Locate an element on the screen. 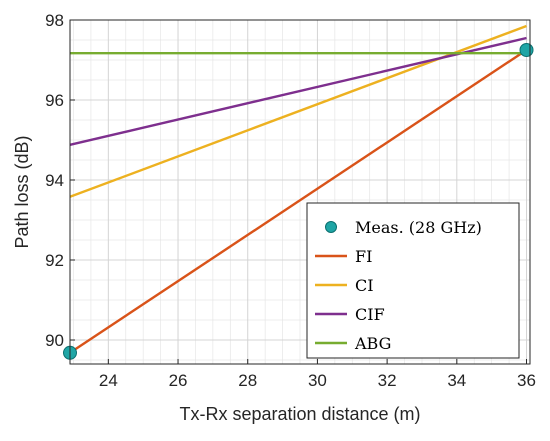 The height and width of the screenshot is (441, 550). legend-label-fi: FI is located at coordinates (363, 256).